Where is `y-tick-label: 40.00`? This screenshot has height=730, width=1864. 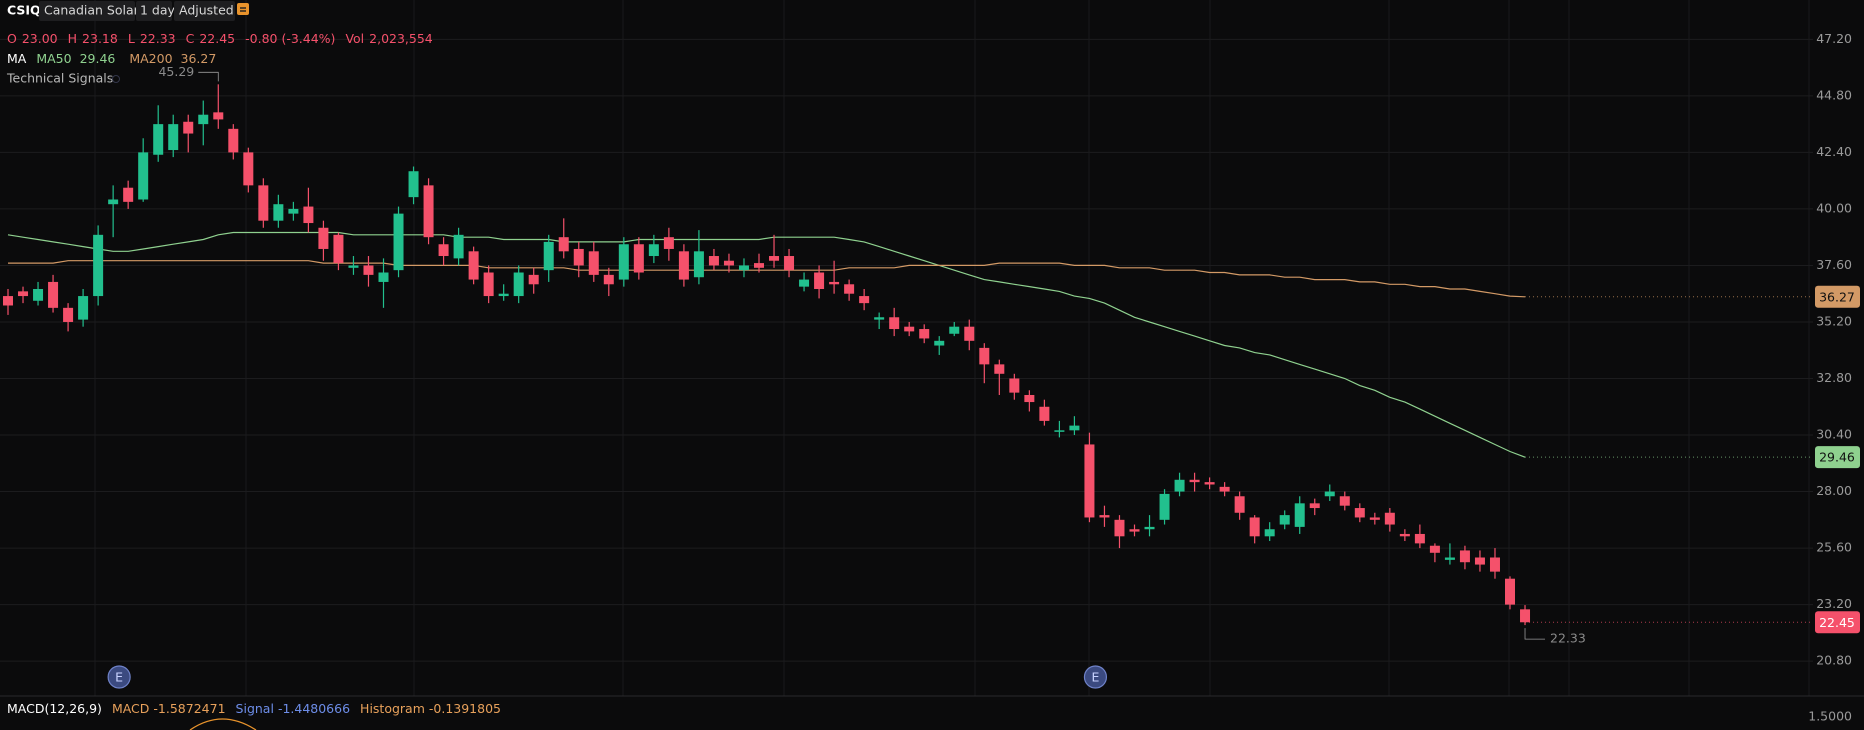 y-tick-label: 40.00 is located at coordinates (1834, 207).